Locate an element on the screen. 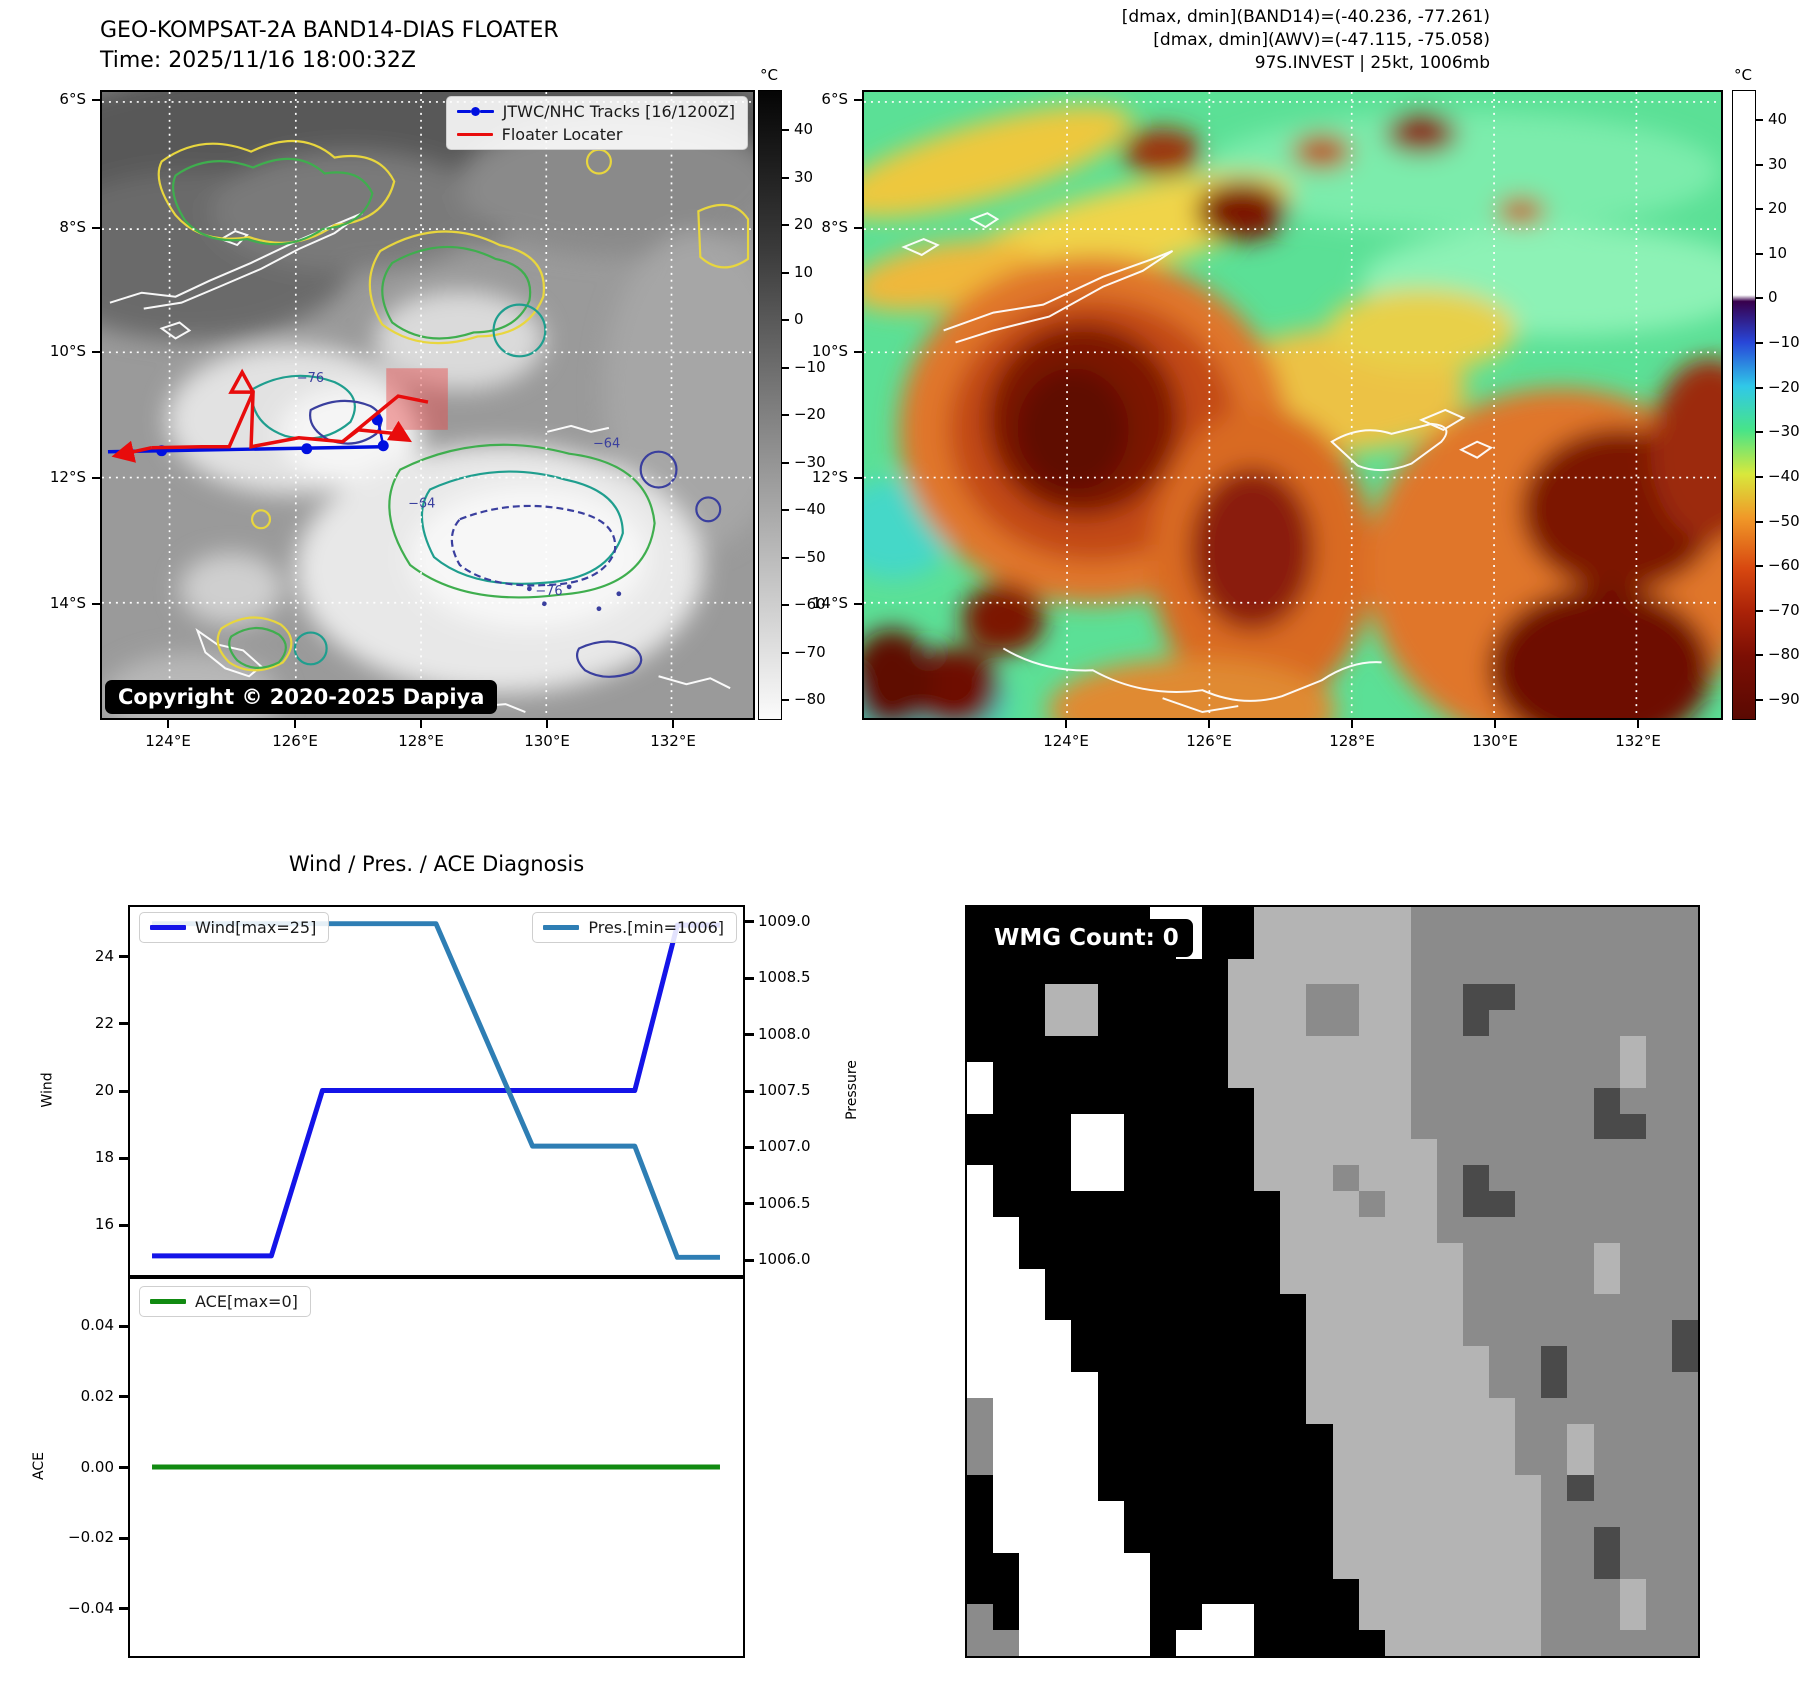 Image resolution: width=1813 pixels, height=1690 pixels. wmg-count-badge: WMG Count: 0 is located at coordinates (1086, 938).